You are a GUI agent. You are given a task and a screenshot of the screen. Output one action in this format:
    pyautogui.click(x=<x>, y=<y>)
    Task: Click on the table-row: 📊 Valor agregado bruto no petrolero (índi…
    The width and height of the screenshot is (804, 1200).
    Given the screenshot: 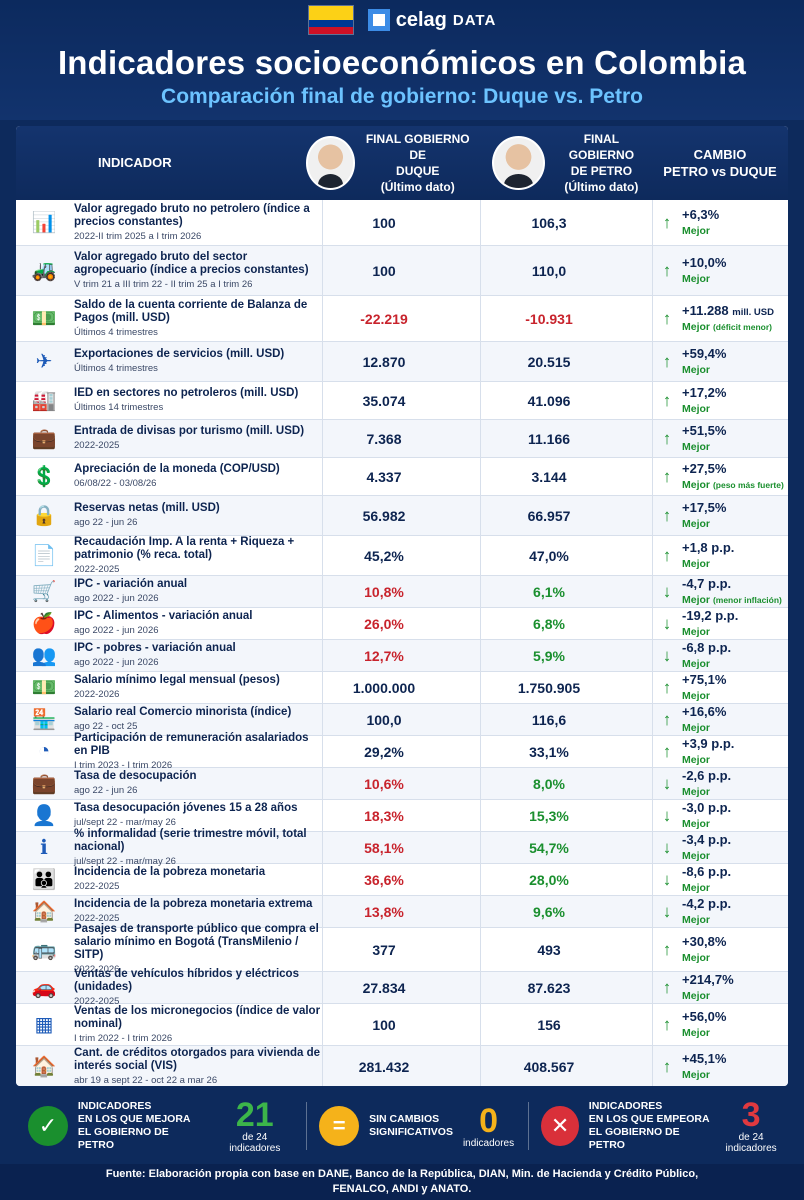 What is the action you would take?
    pyautogui.click(x=402, y=223)
    